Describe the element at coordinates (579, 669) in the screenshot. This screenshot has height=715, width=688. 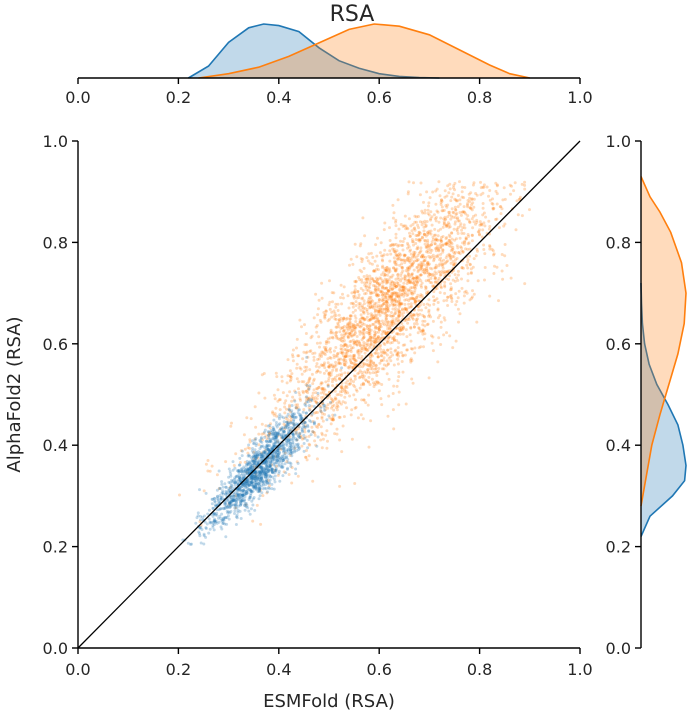
I see `x-tick-label-5: 1.0` at that location.